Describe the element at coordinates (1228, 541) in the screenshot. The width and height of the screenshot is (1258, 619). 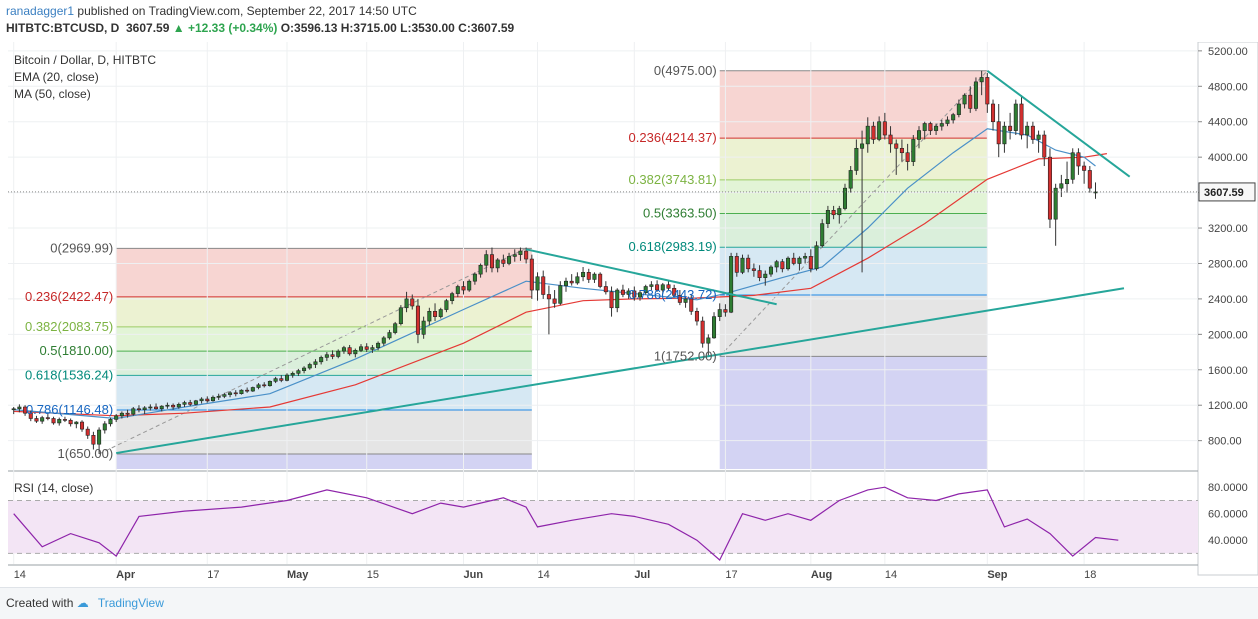
I see `rsi-tick-label: 40.0000` at that location.